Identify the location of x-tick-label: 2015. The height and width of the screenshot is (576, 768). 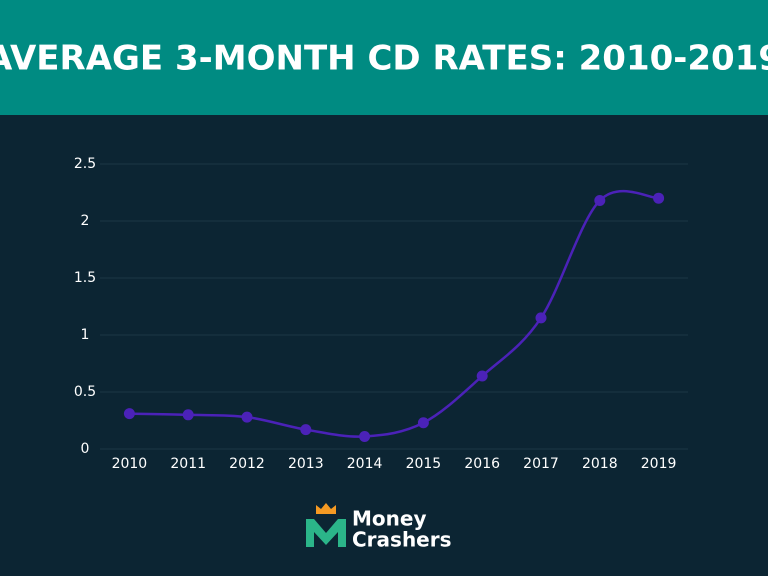
(424, 464).